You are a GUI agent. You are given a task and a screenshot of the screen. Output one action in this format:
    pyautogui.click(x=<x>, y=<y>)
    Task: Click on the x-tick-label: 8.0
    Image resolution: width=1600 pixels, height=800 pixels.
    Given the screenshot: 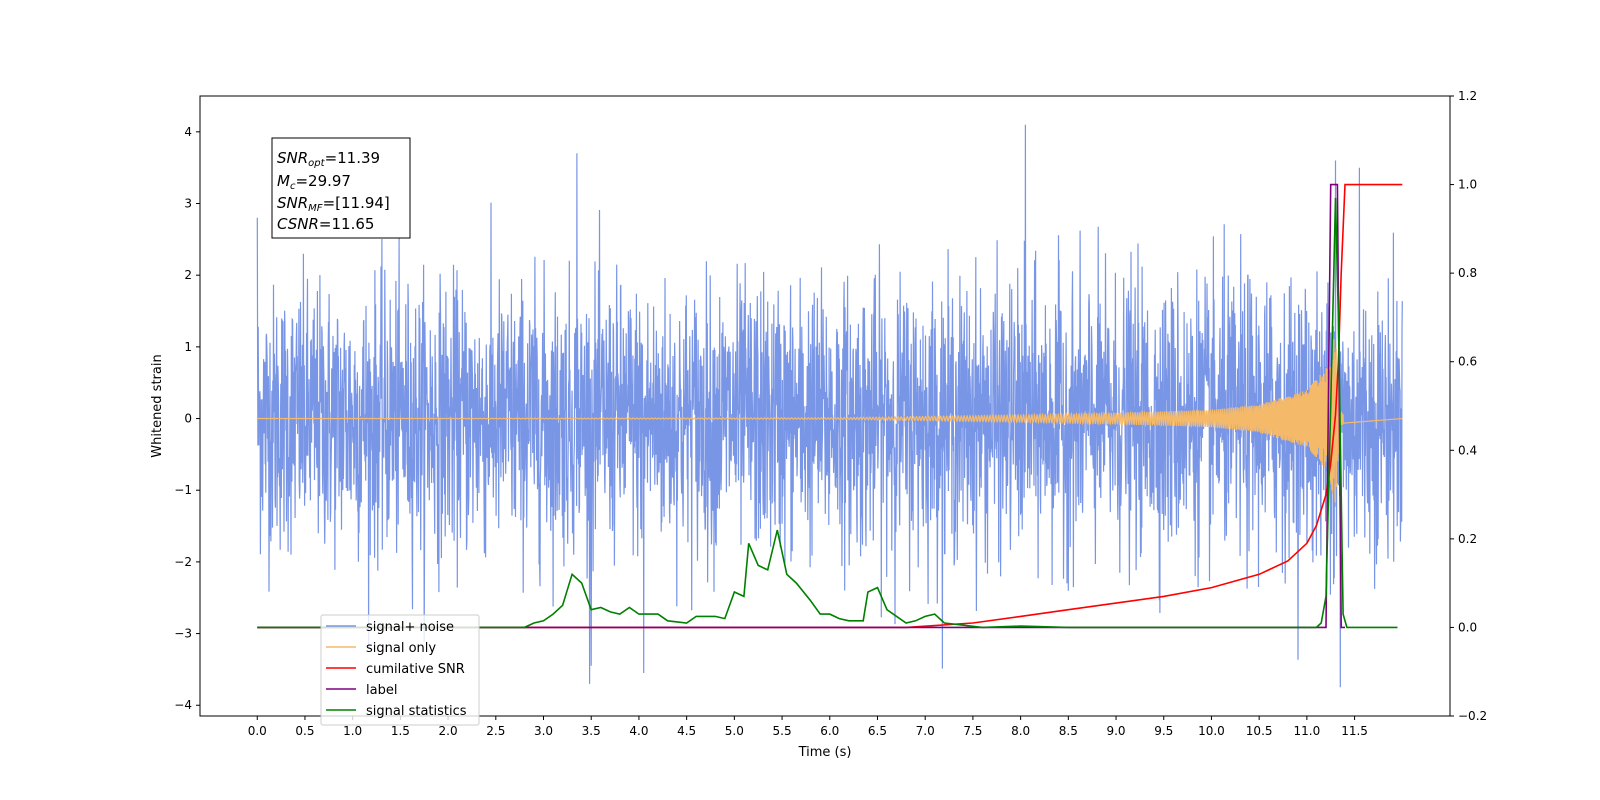 What is the action you would take?
    pyautogui.click(x=1020, y=731)
    